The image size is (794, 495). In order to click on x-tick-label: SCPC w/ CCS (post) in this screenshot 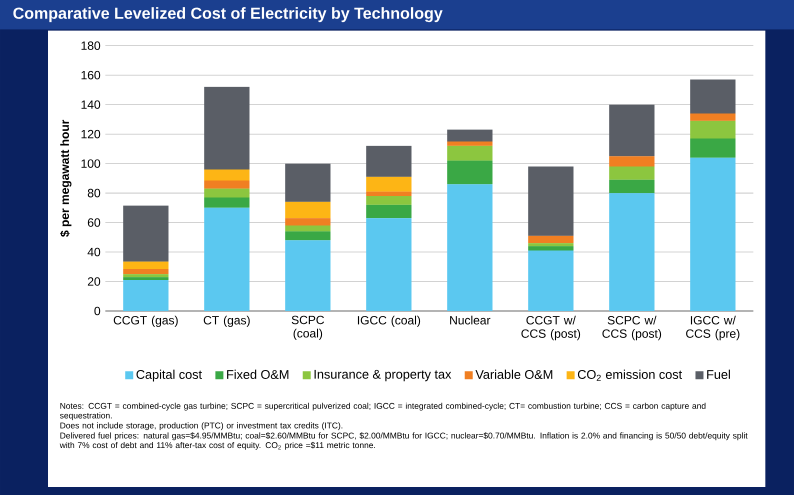, I will do `click(632, 328)`.